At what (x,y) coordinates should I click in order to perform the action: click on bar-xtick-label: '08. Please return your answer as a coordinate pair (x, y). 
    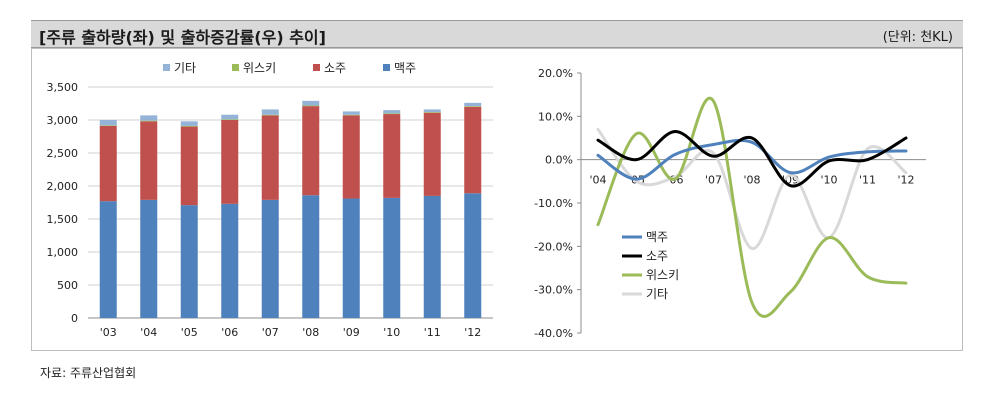
    Looking at the image, I should click on (310, 332).